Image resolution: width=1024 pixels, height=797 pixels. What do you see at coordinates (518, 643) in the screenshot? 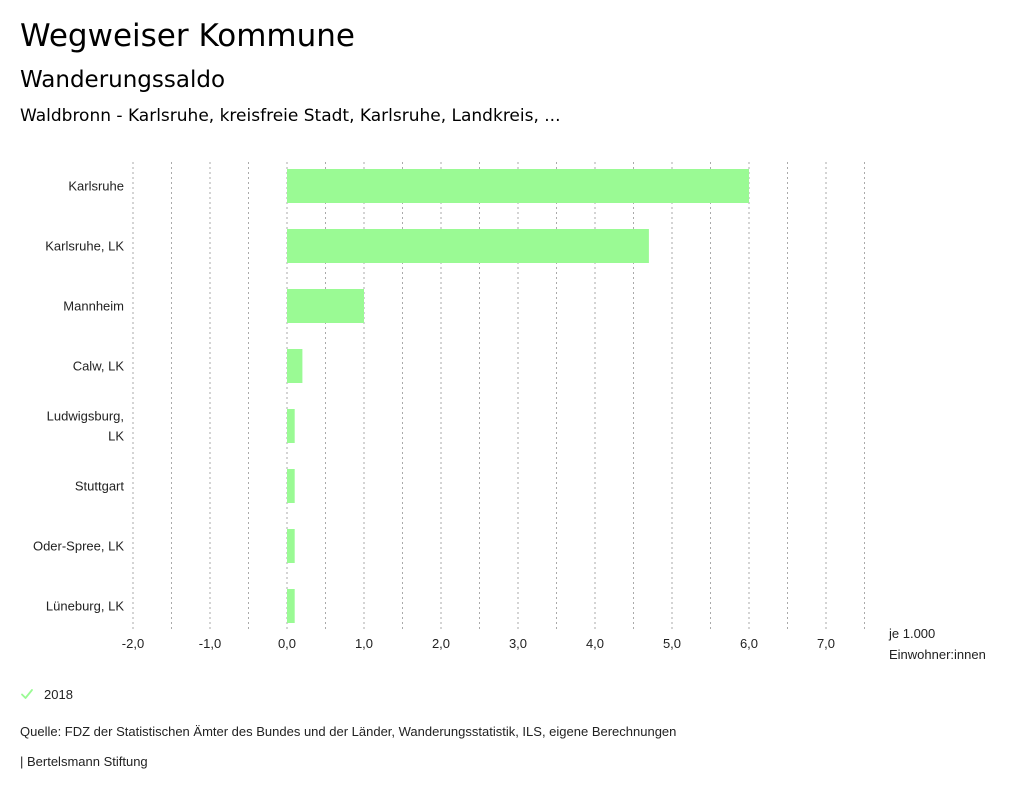
I see `x-tick-label: 3,0` at bounding box center [518, 643].